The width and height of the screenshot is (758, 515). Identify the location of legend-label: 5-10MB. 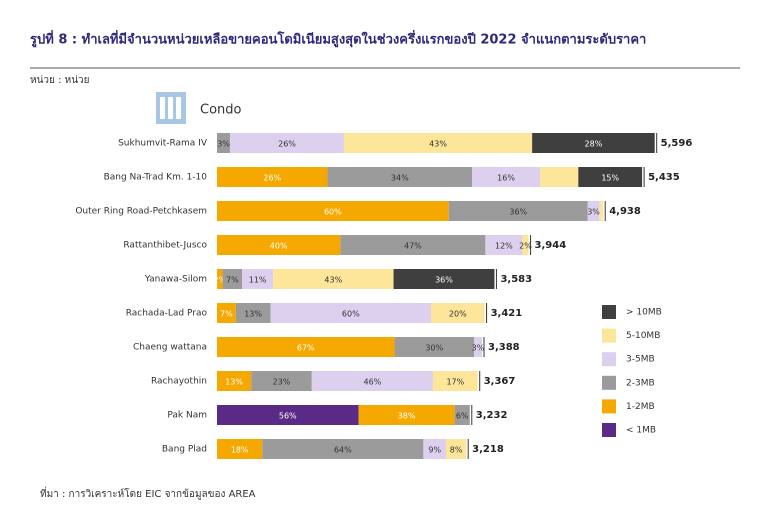
(643, 336).